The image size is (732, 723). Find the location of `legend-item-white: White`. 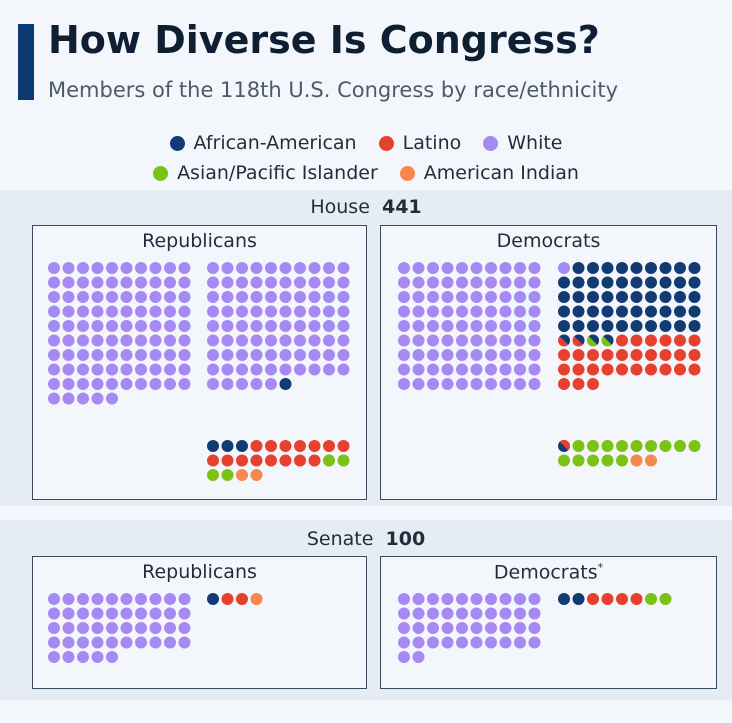

legend-item-white: White is located at coordinates (522, 143).